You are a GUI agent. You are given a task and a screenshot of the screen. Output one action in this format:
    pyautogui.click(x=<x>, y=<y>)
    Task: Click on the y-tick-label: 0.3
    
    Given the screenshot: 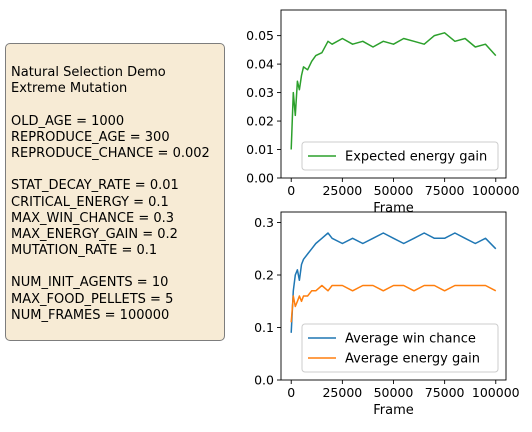 What is the action you would take?
    pyautogui.click(x=264, y=222)
    